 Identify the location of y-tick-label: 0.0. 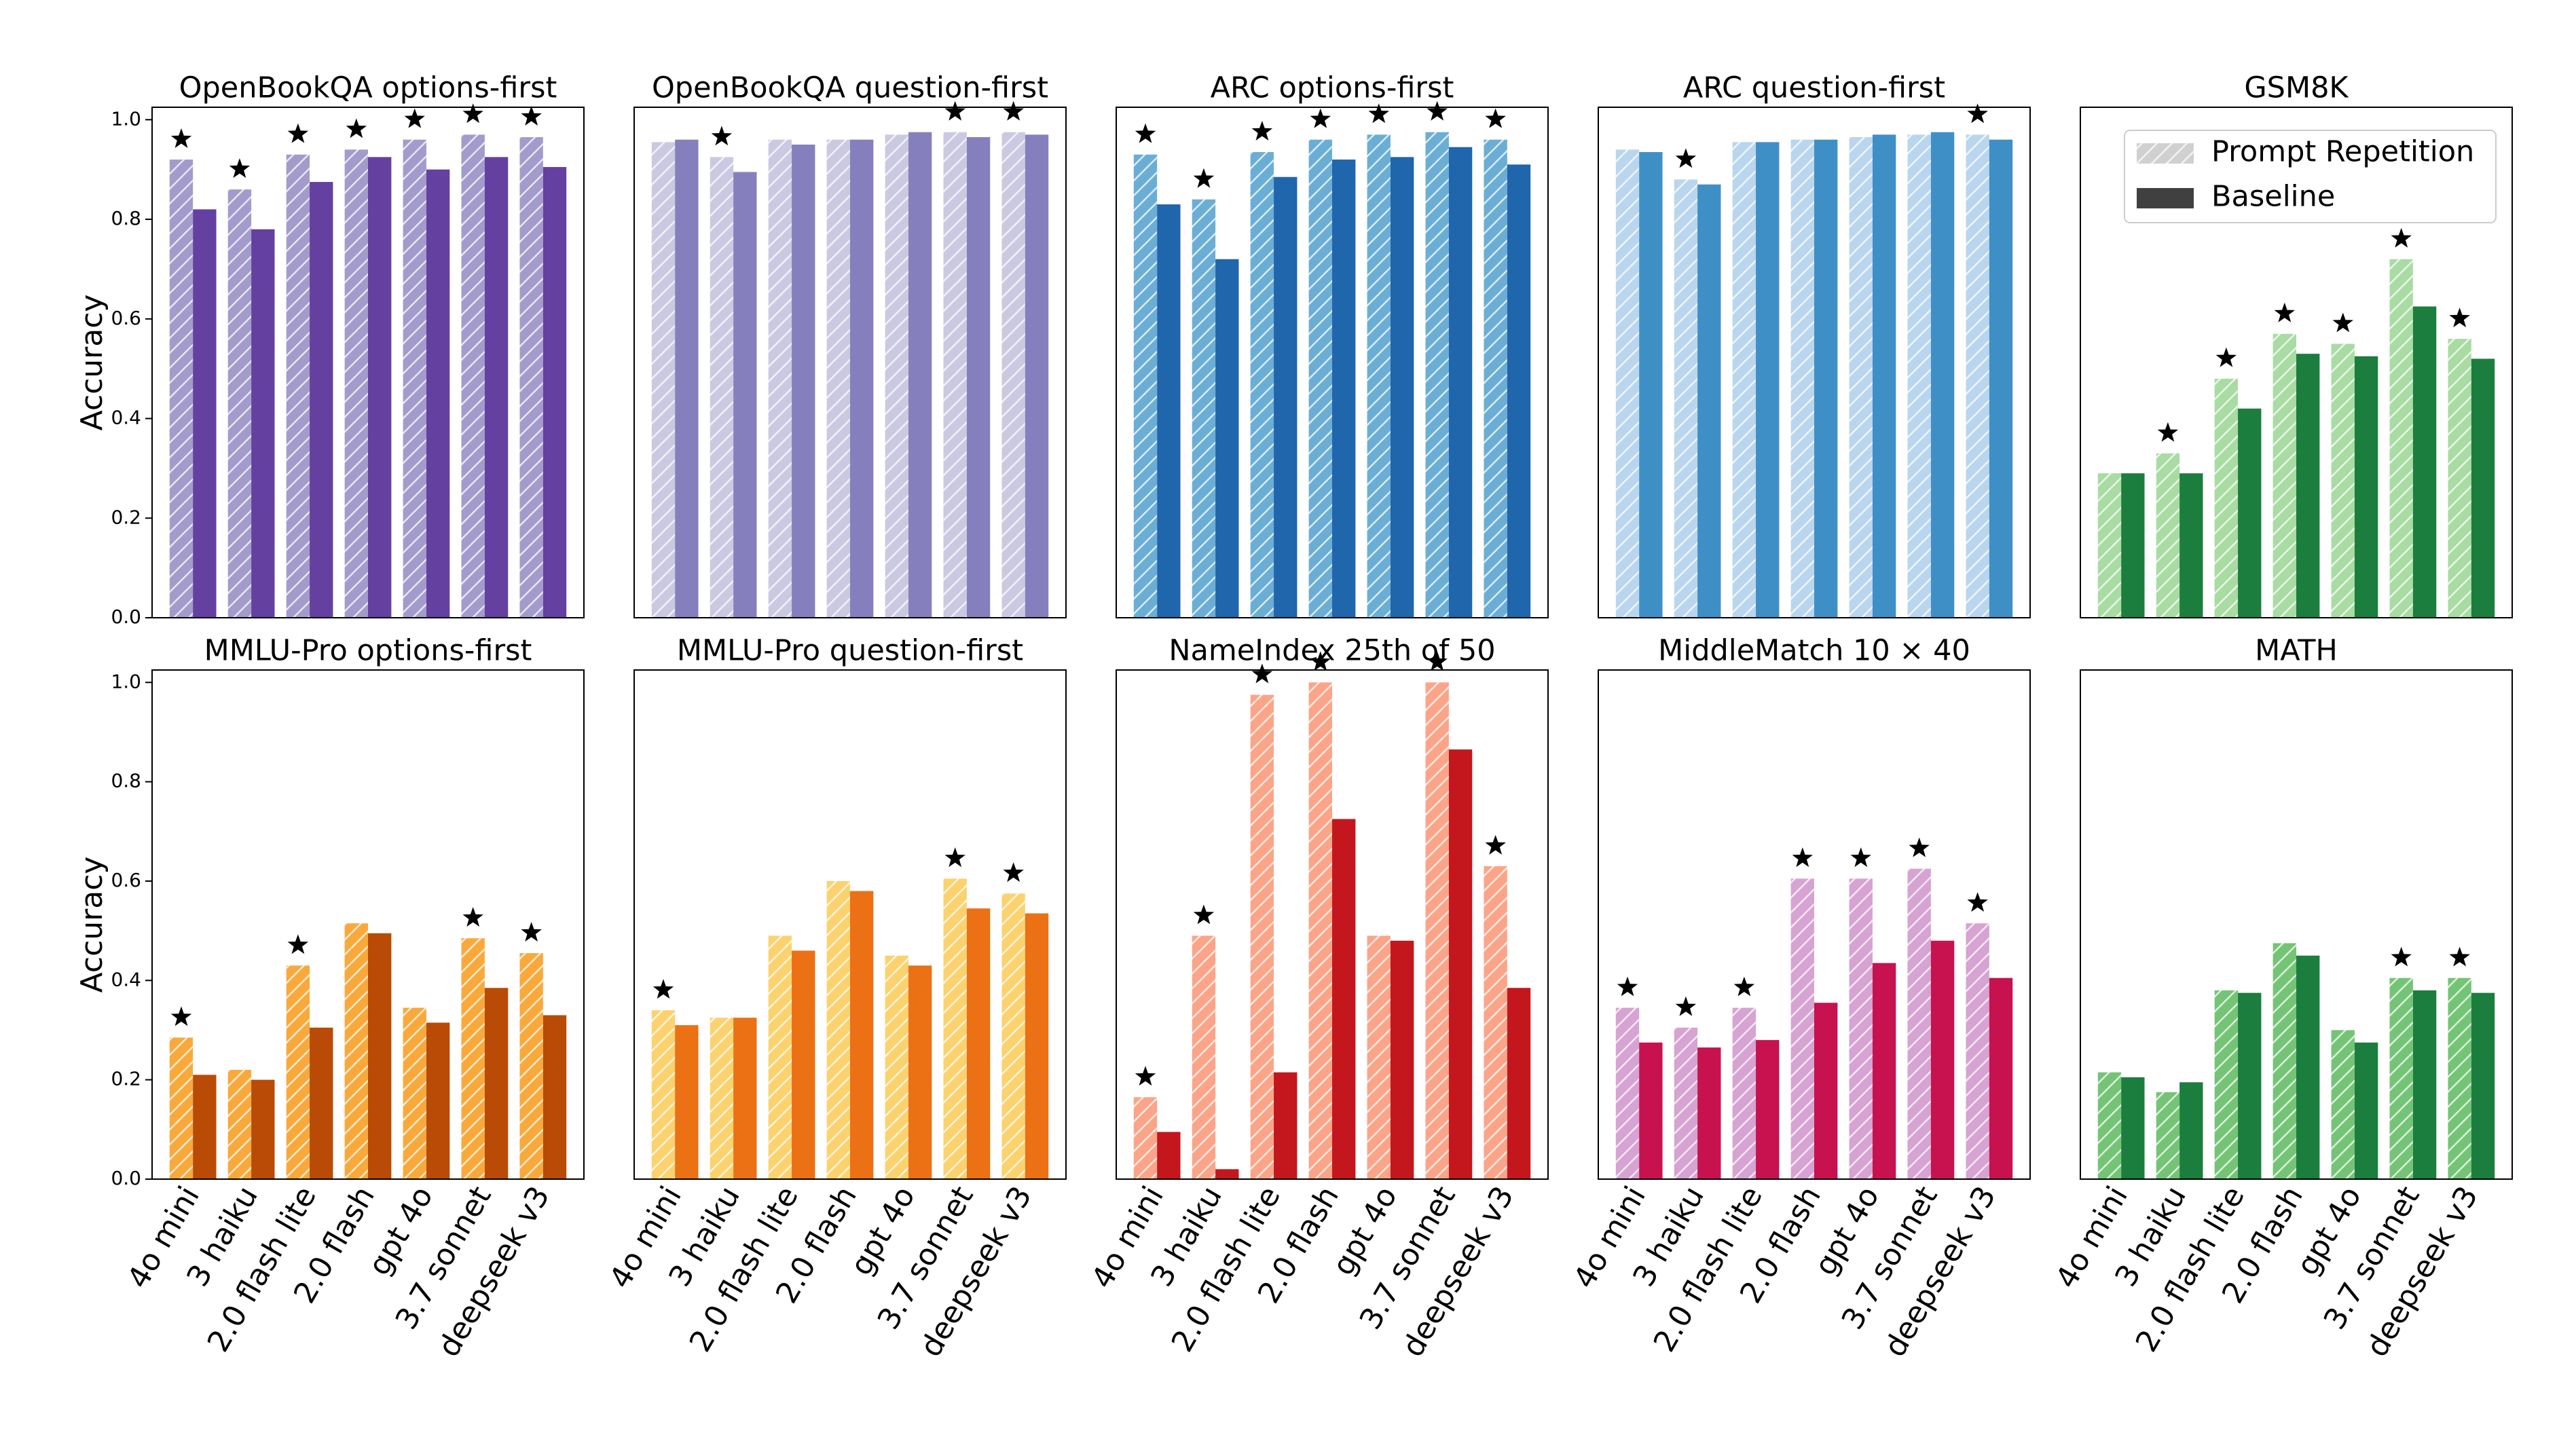
(126, 1178).